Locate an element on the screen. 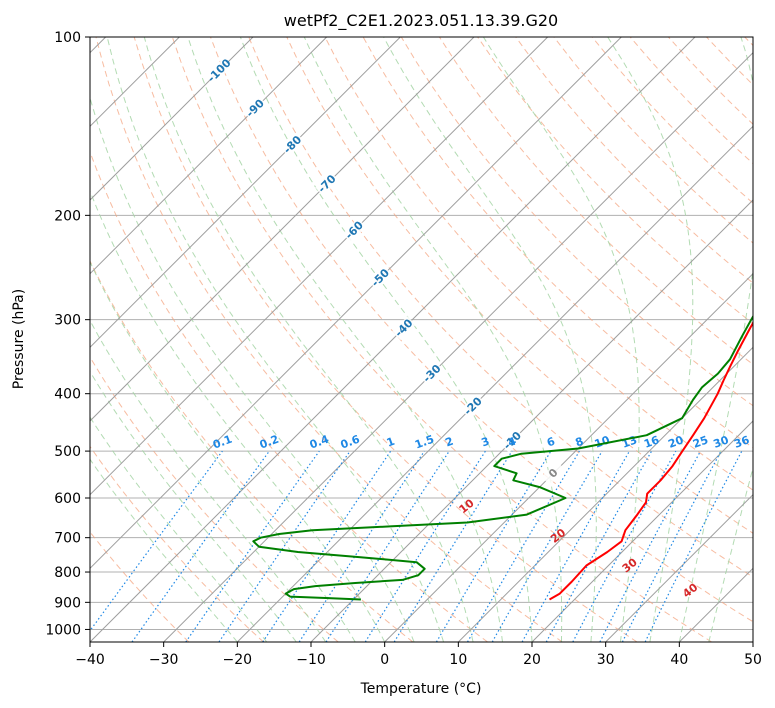 The height and width of the screenshot is (708, 775). mixing-ratio-label: 0.2 is located at coordinates (269, 442).